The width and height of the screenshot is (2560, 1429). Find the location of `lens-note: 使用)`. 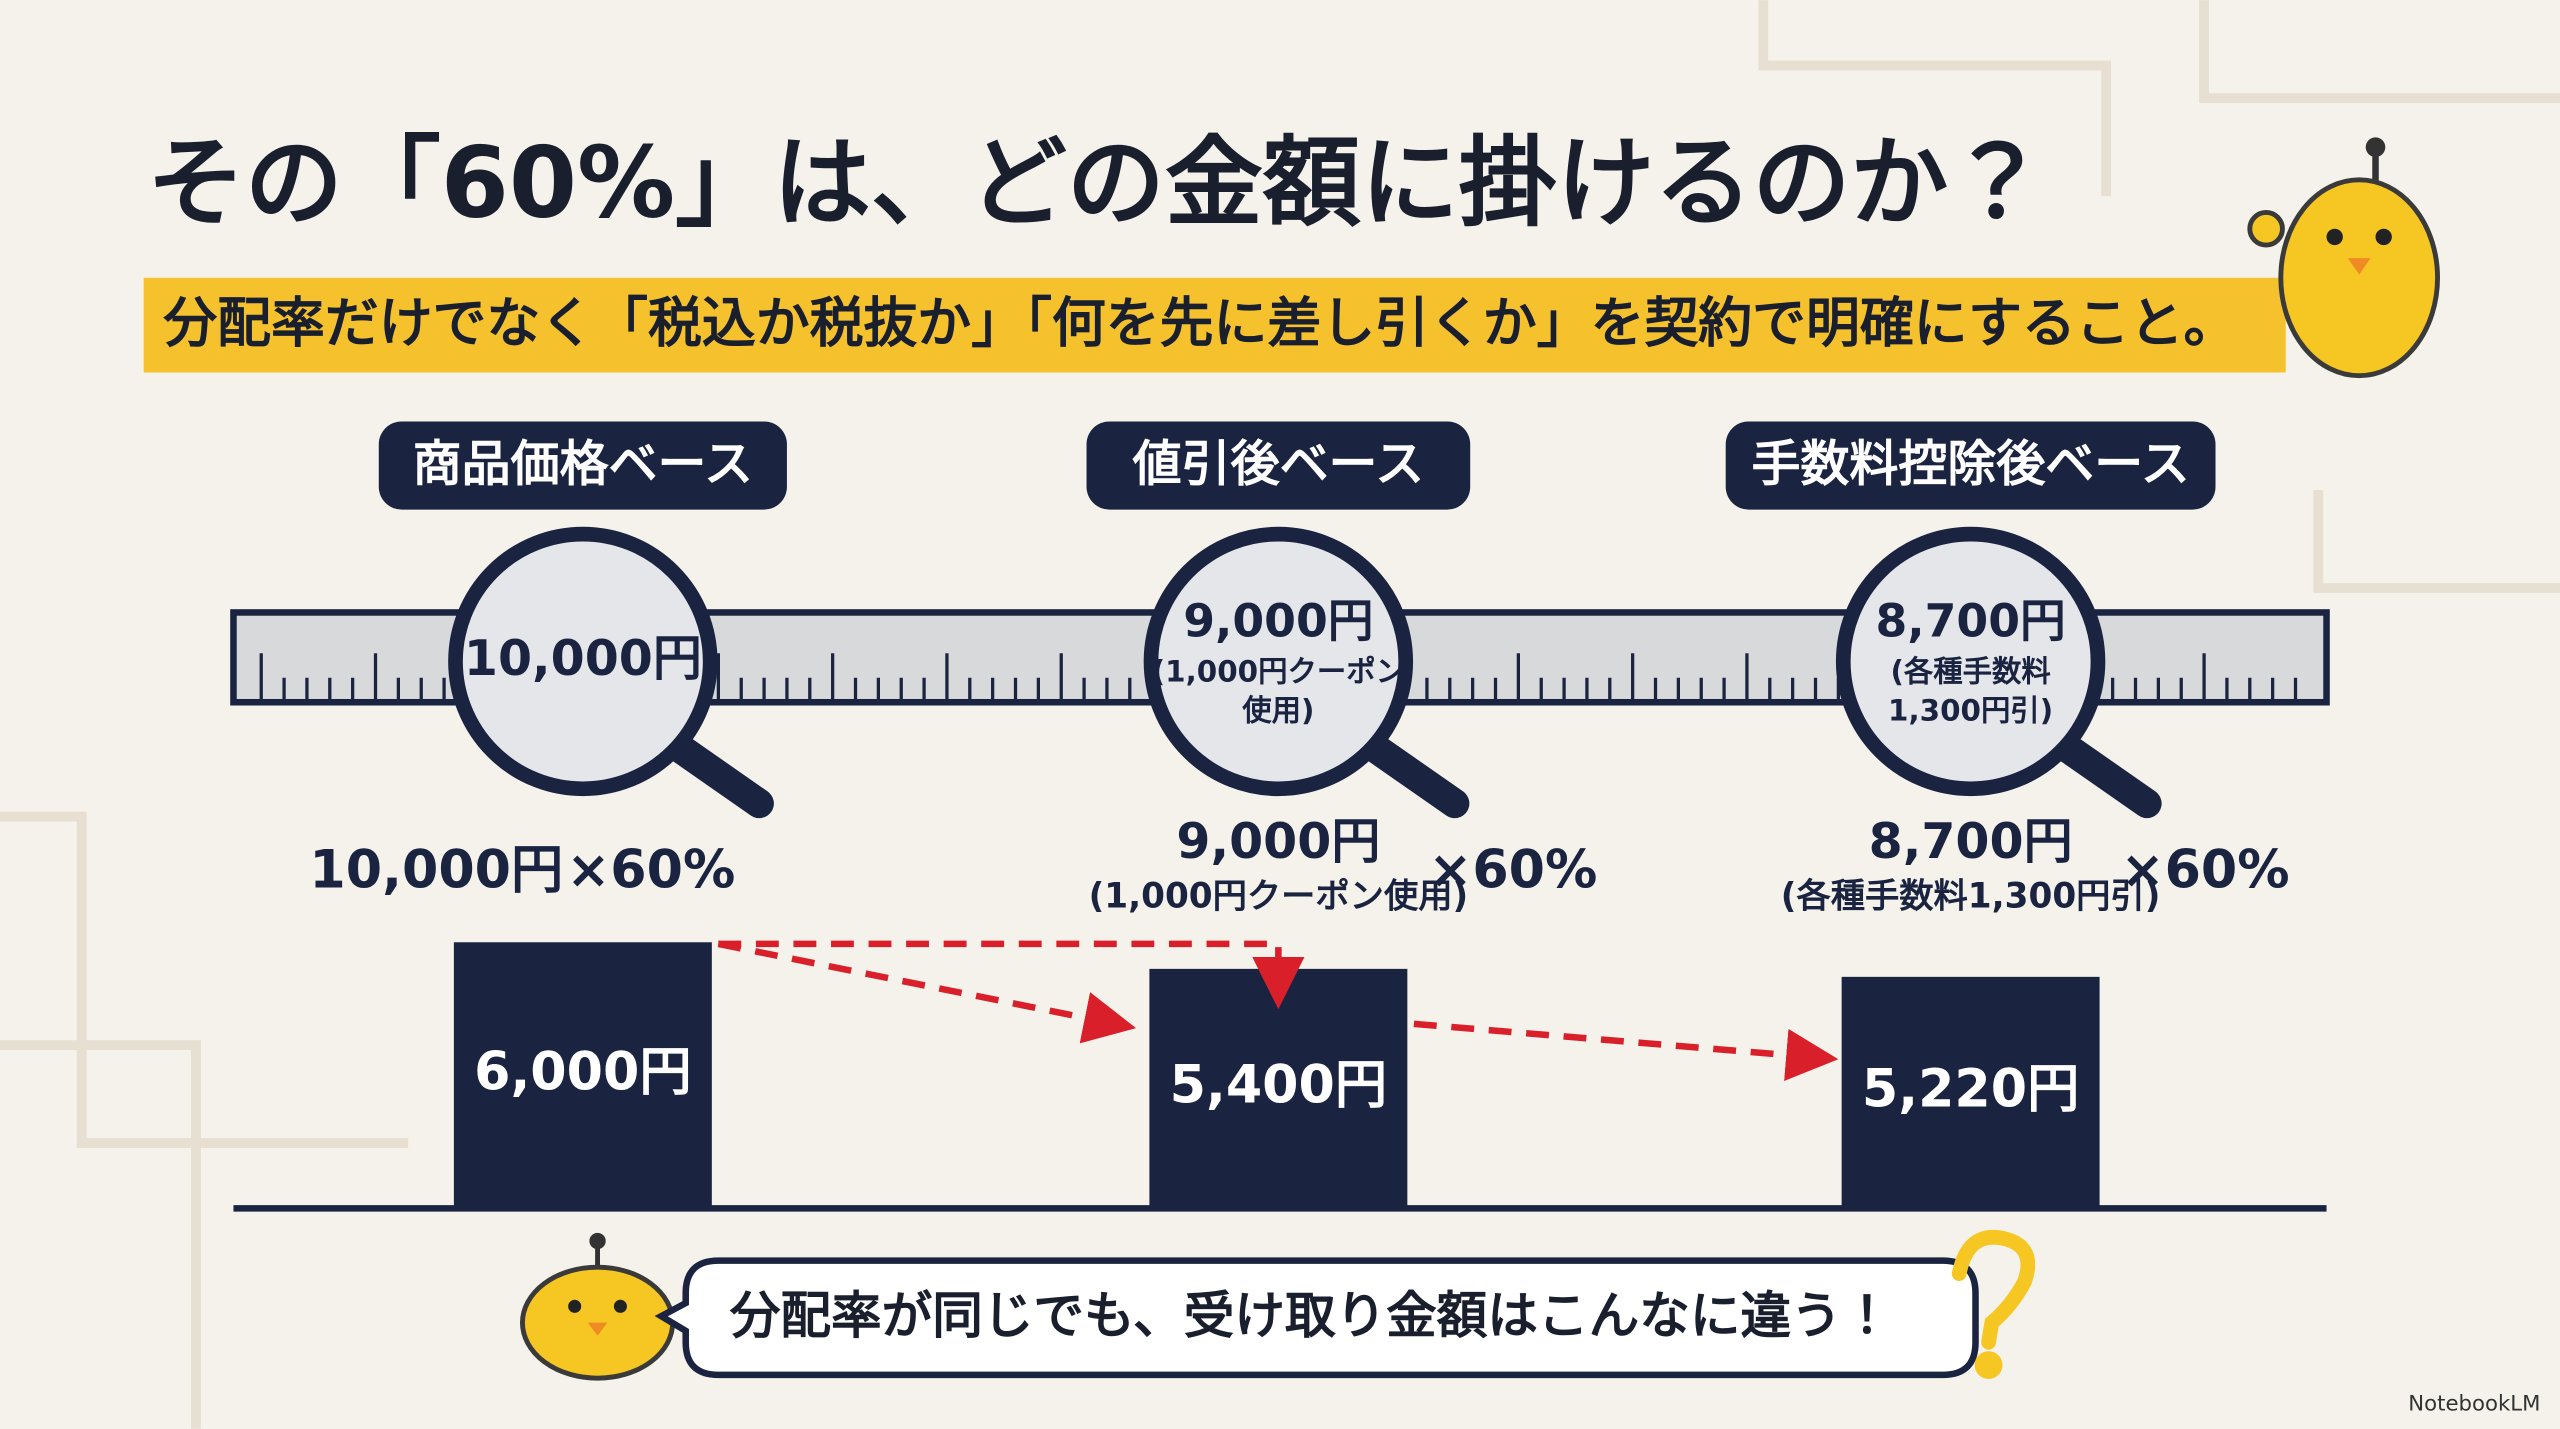

lens-note: 使用) is located at coordinates (1277, 711).